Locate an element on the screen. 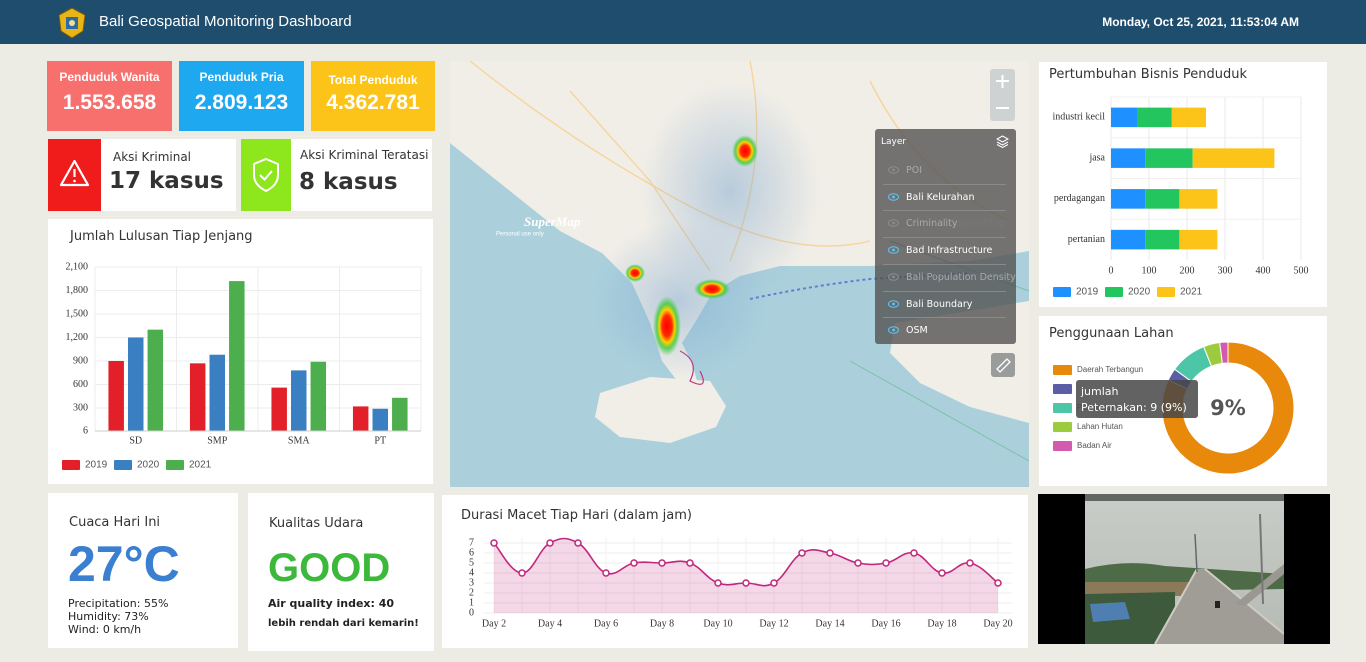  crime-value: 17 kasus is located at coordinates (166, 181).